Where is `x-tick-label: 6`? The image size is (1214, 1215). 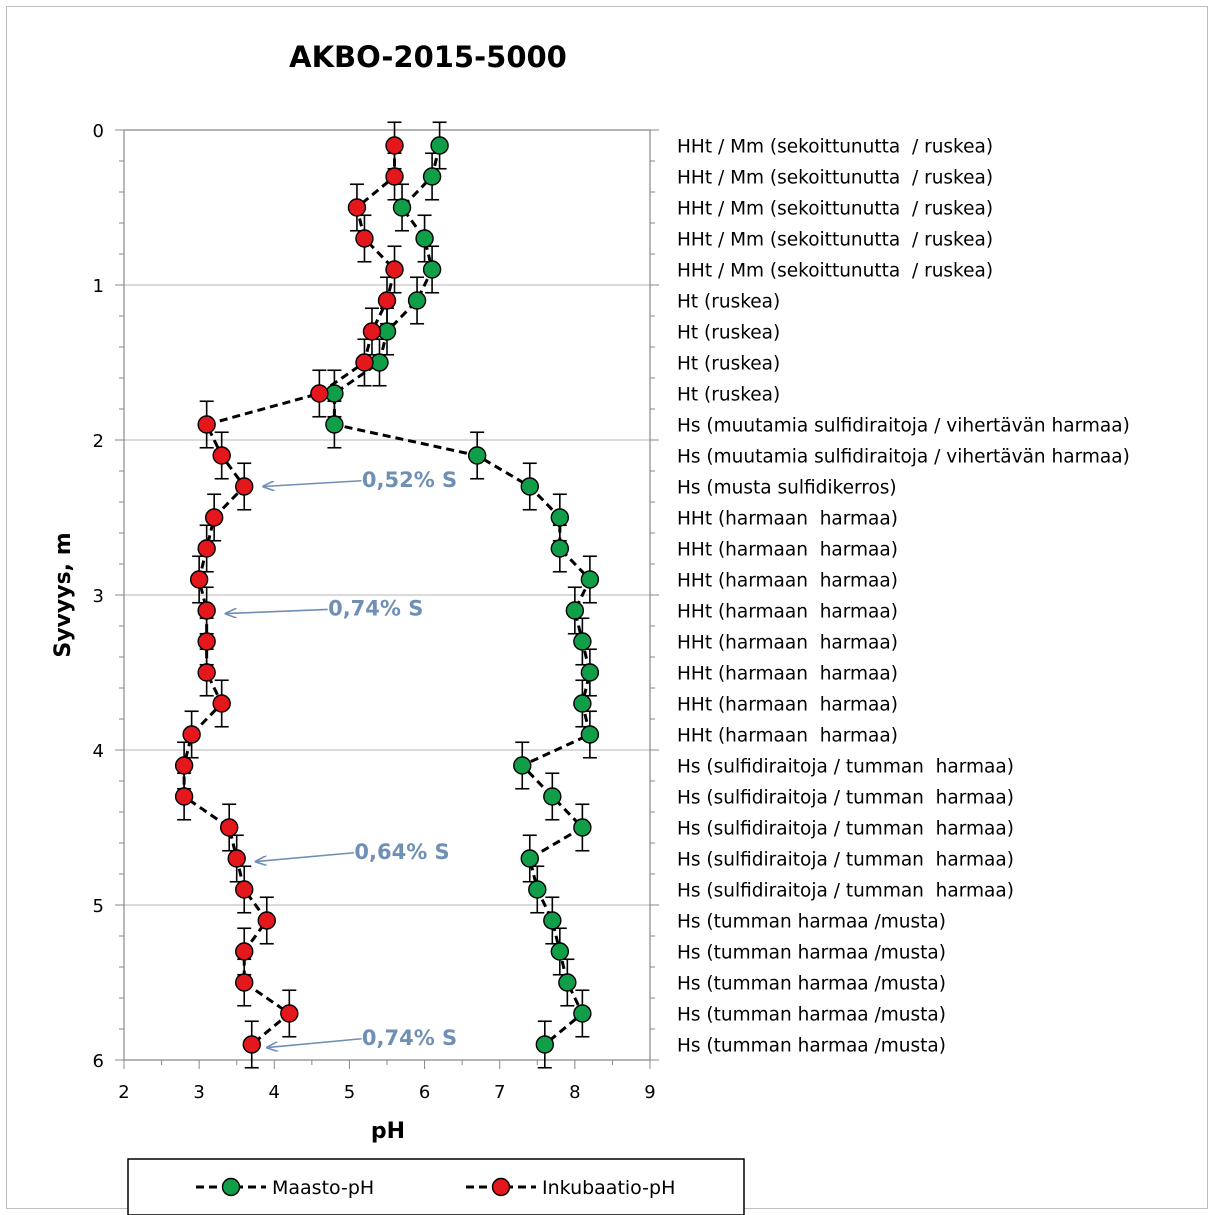
x-tick-label: 6 is located at coordinates (424, 1092).